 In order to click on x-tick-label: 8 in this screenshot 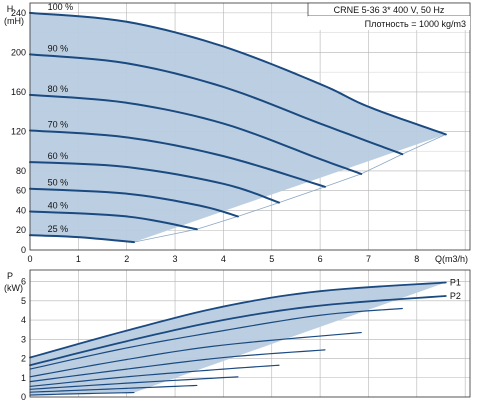, I will do `click(416, 259)`.